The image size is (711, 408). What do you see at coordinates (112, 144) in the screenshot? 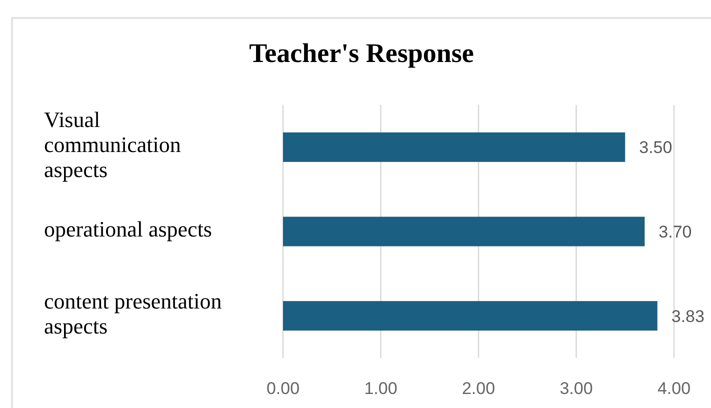
I see `y-tick-label: Visual communication aspects` at bounding box center [112, 144].